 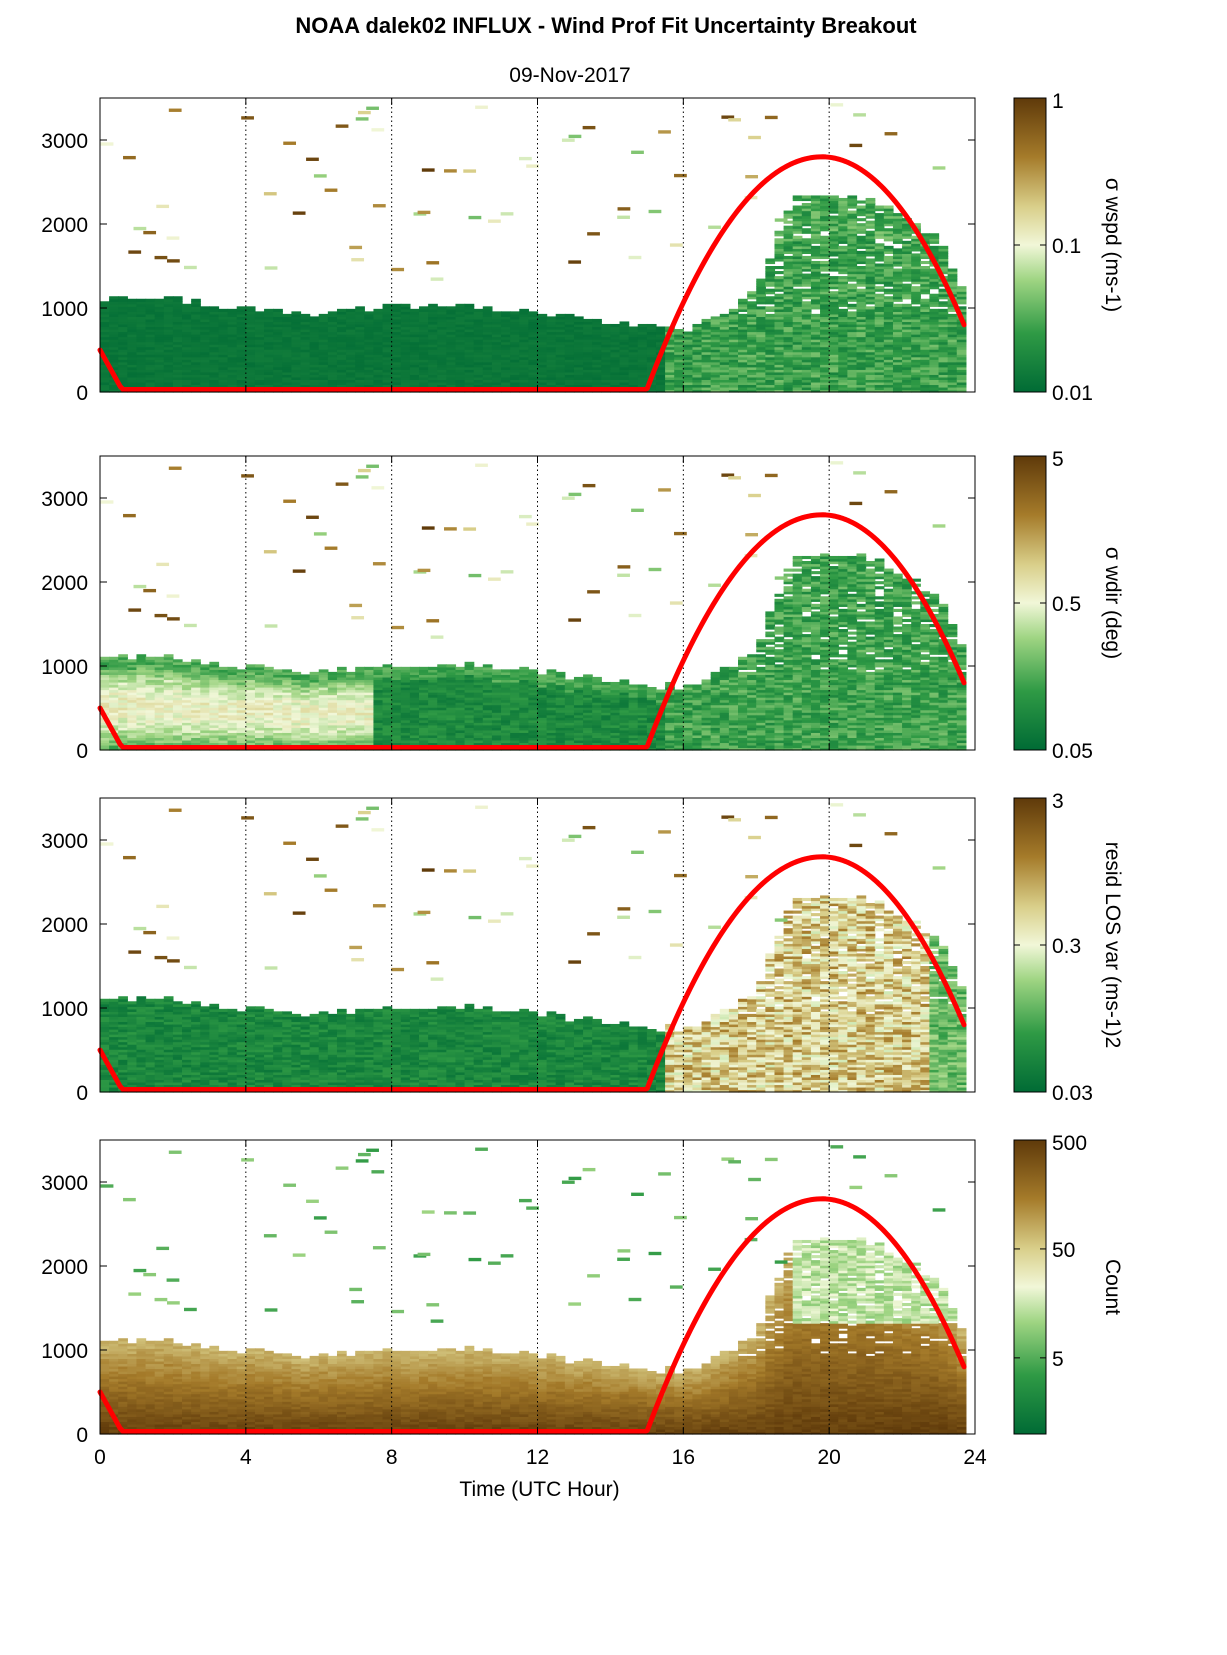 What do you see at coordinates (1066, 246) in the screenshot?
I see `colorbar-tick-label: 0.1` at bounding box center [1066, 246].